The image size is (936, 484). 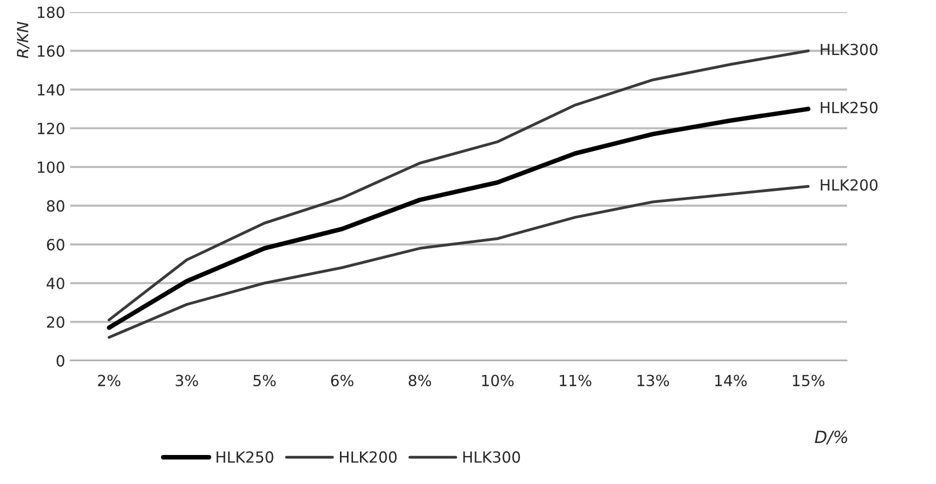 What do you see at coordinates (491, 457) in the screenshot?
I see `legend-label: HLK300` at bounding box center [491, 457].